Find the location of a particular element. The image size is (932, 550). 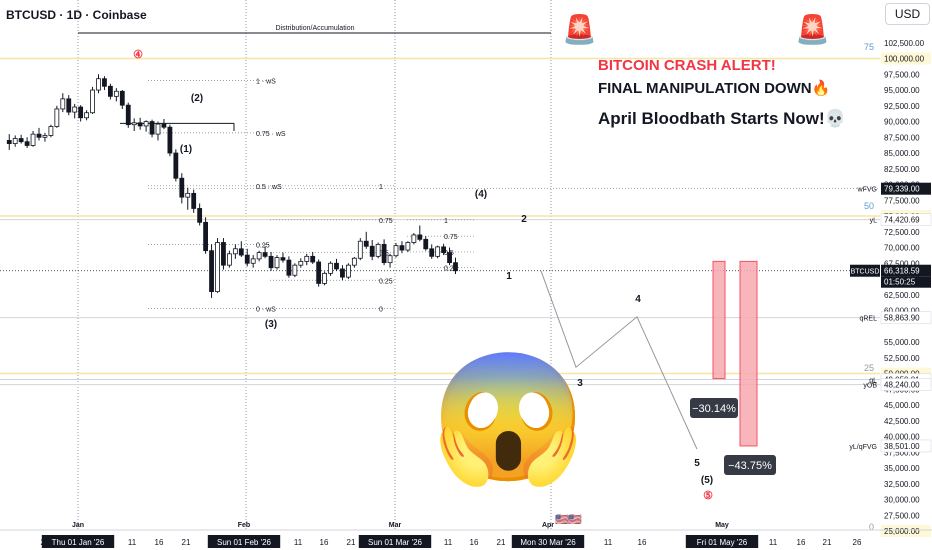

month-label: Apr is located at coordinates (548, 525).